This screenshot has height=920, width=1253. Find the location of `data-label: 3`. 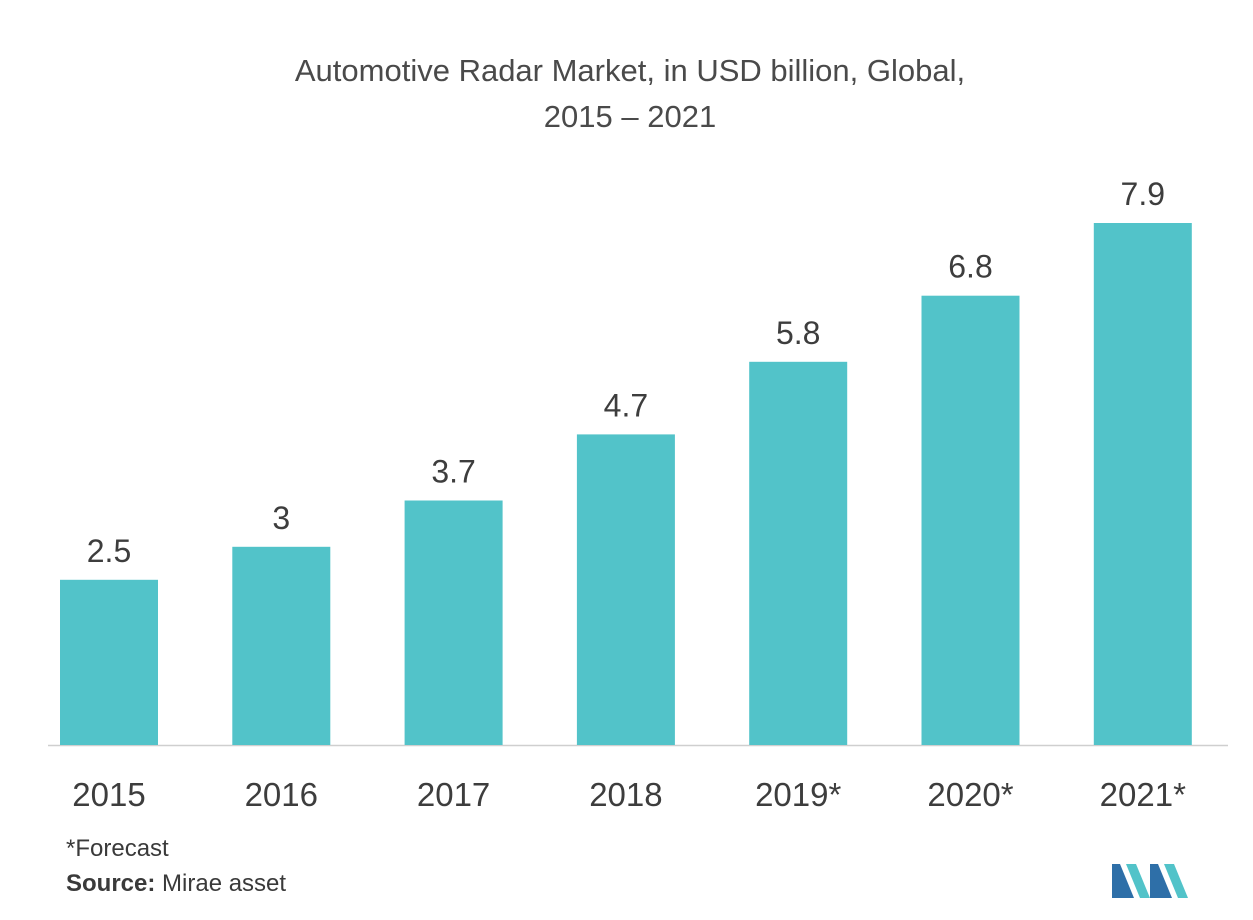

data-label: 3 is located at coordinates (281, 518).